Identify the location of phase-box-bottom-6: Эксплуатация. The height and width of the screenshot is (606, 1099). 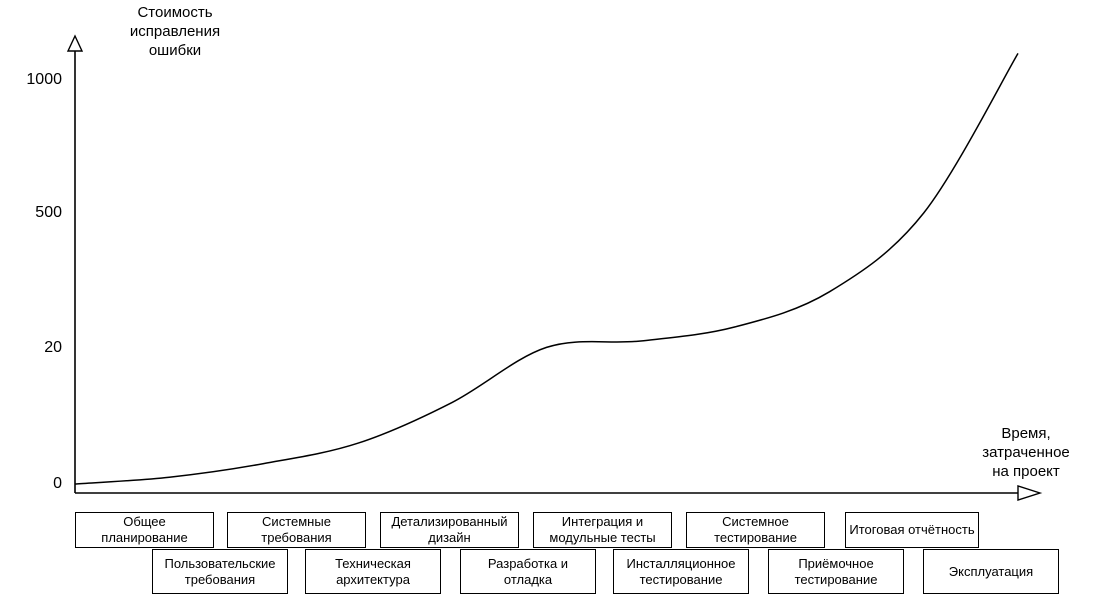
(991, 571).